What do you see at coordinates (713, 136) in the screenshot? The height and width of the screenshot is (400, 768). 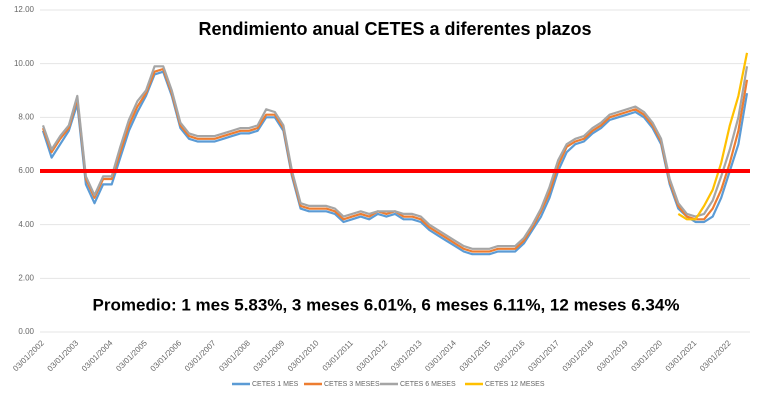 I see `series-line` at bounding box center [713, 136].